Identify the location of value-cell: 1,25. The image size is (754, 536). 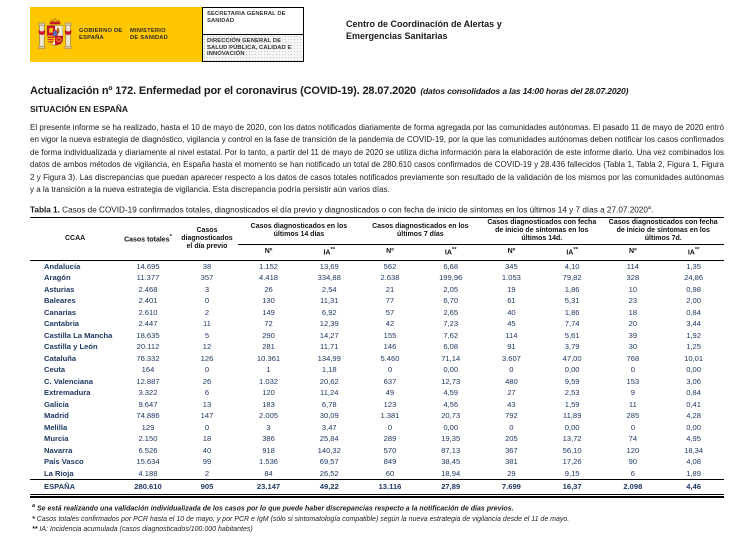
(693, 346).